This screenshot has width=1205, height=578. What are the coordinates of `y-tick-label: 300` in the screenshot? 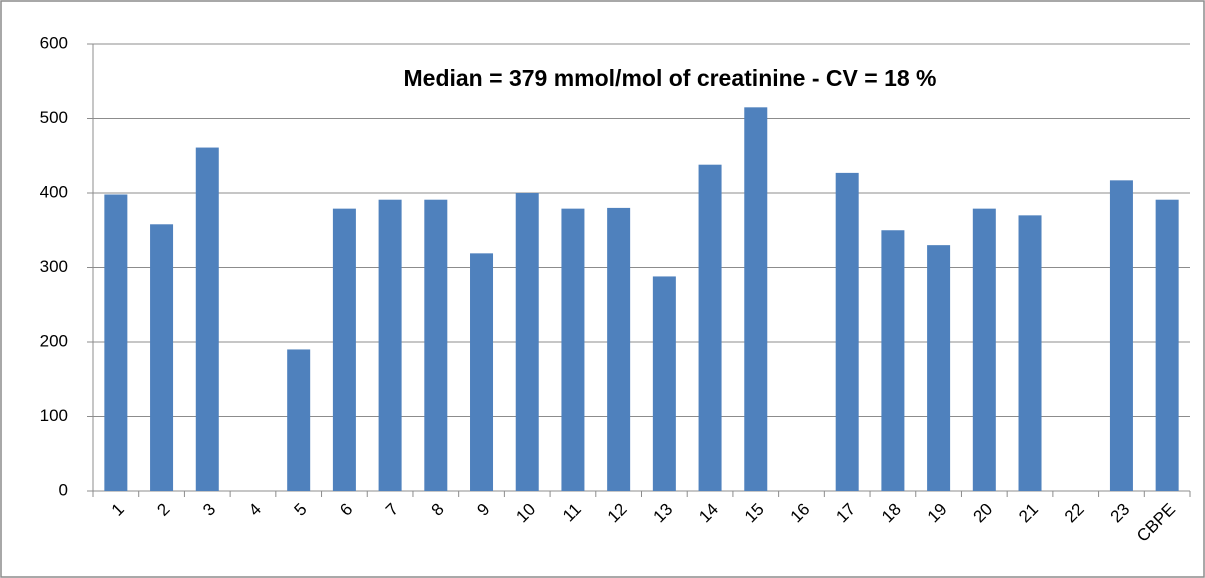 It's located at (54, 266).